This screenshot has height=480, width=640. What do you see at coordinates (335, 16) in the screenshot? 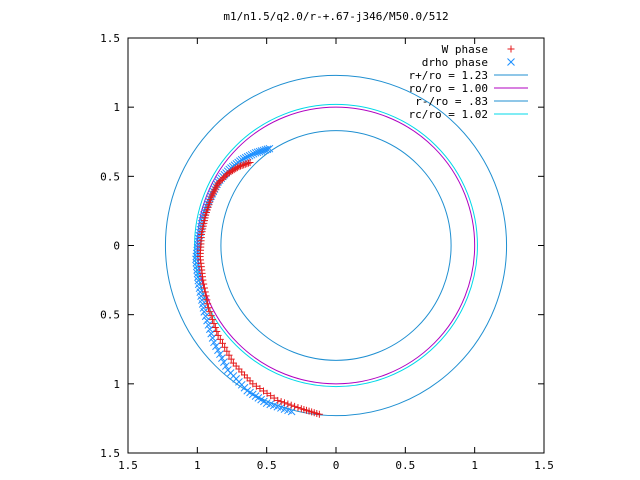
I see `chart-title: m1/n1.5/q2.0/r-+.67-j346/M50.0/512` at bounding box center [335, 16].